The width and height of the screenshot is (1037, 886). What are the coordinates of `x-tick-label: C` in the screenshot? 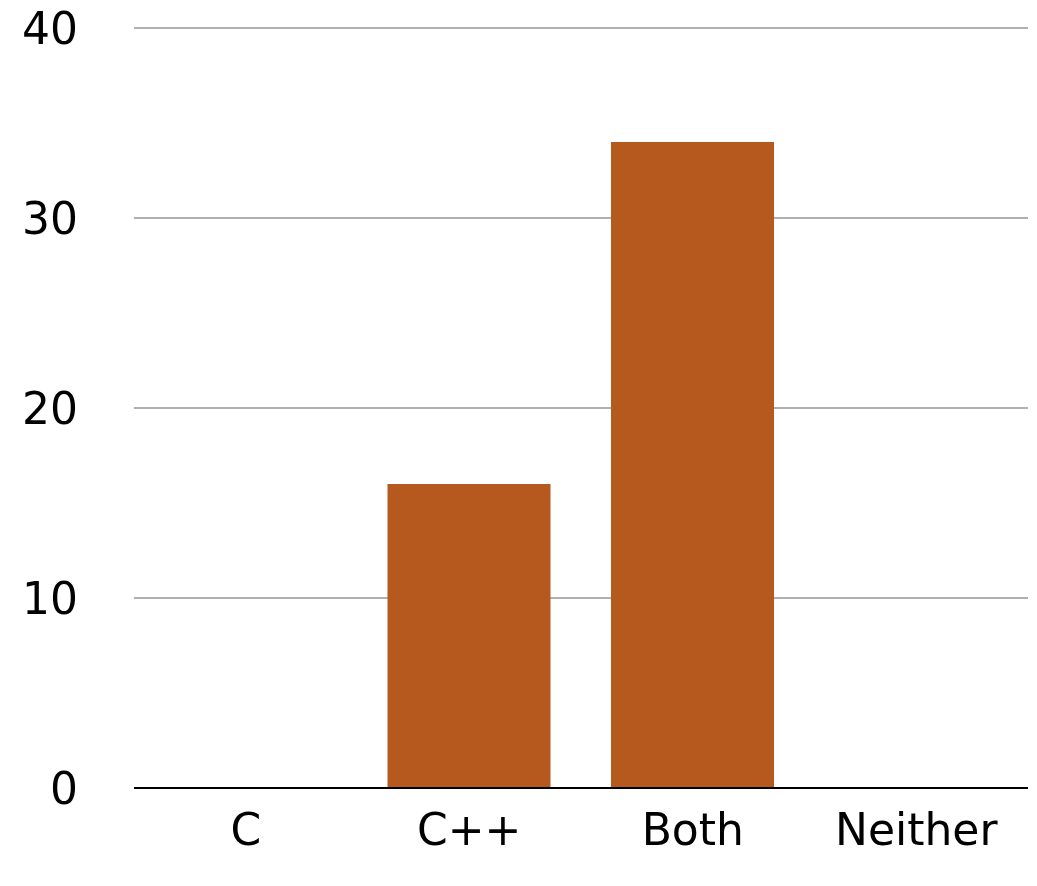 It's located at (246, 830).